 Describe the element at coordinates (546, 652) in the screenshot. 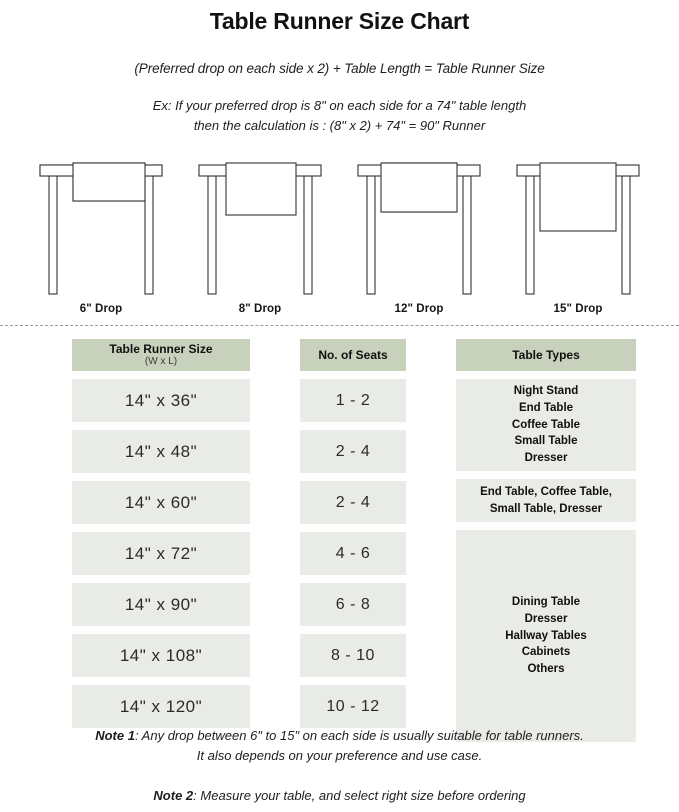

I see `type-line: Cabinets` at that location.